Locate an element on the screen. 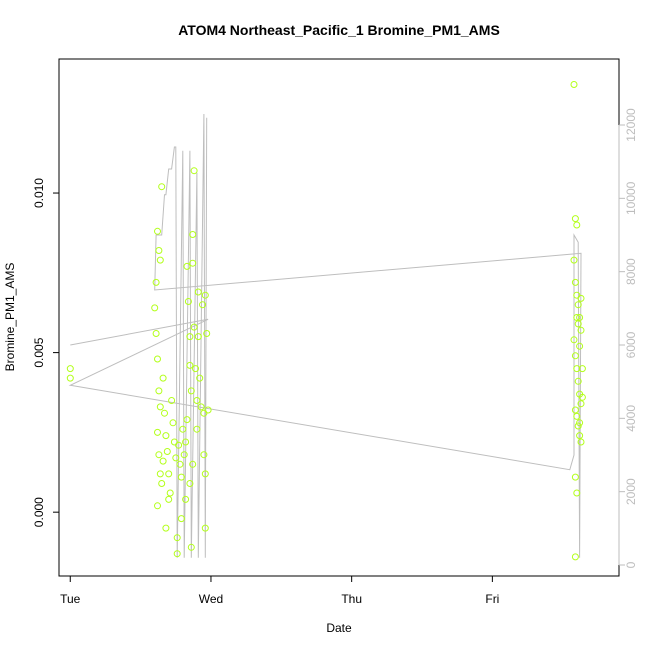 This screenshot has width=650, height=650. x-tick-label: Wed is located at coordinates (211, 599).